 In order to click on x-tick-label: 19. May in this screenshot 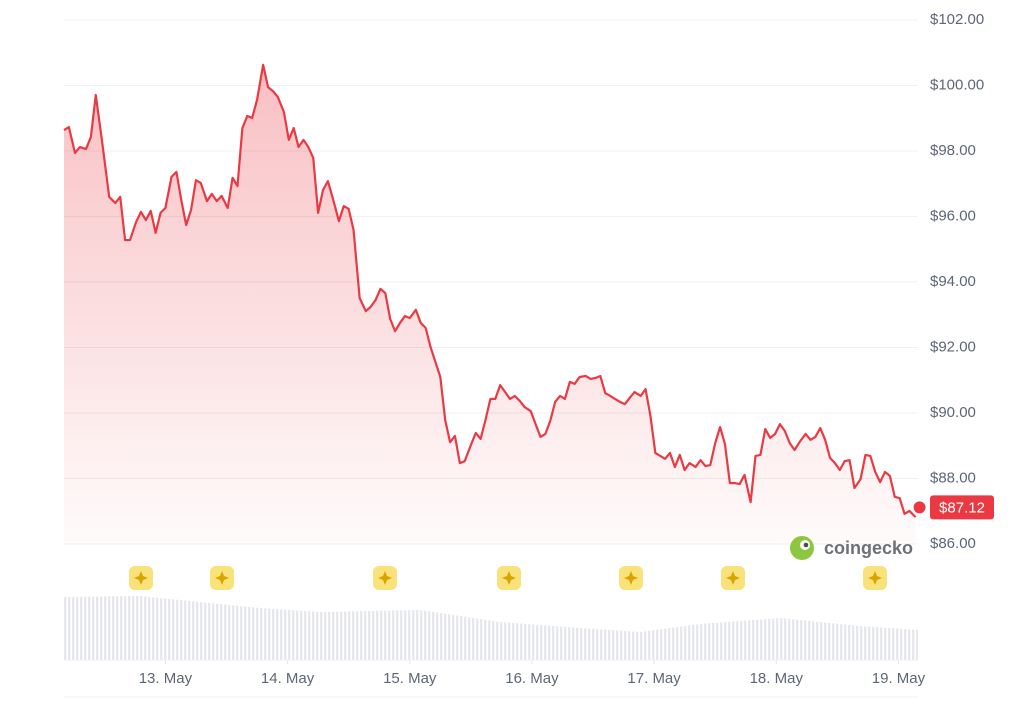, I will do `click(899, 678)`.